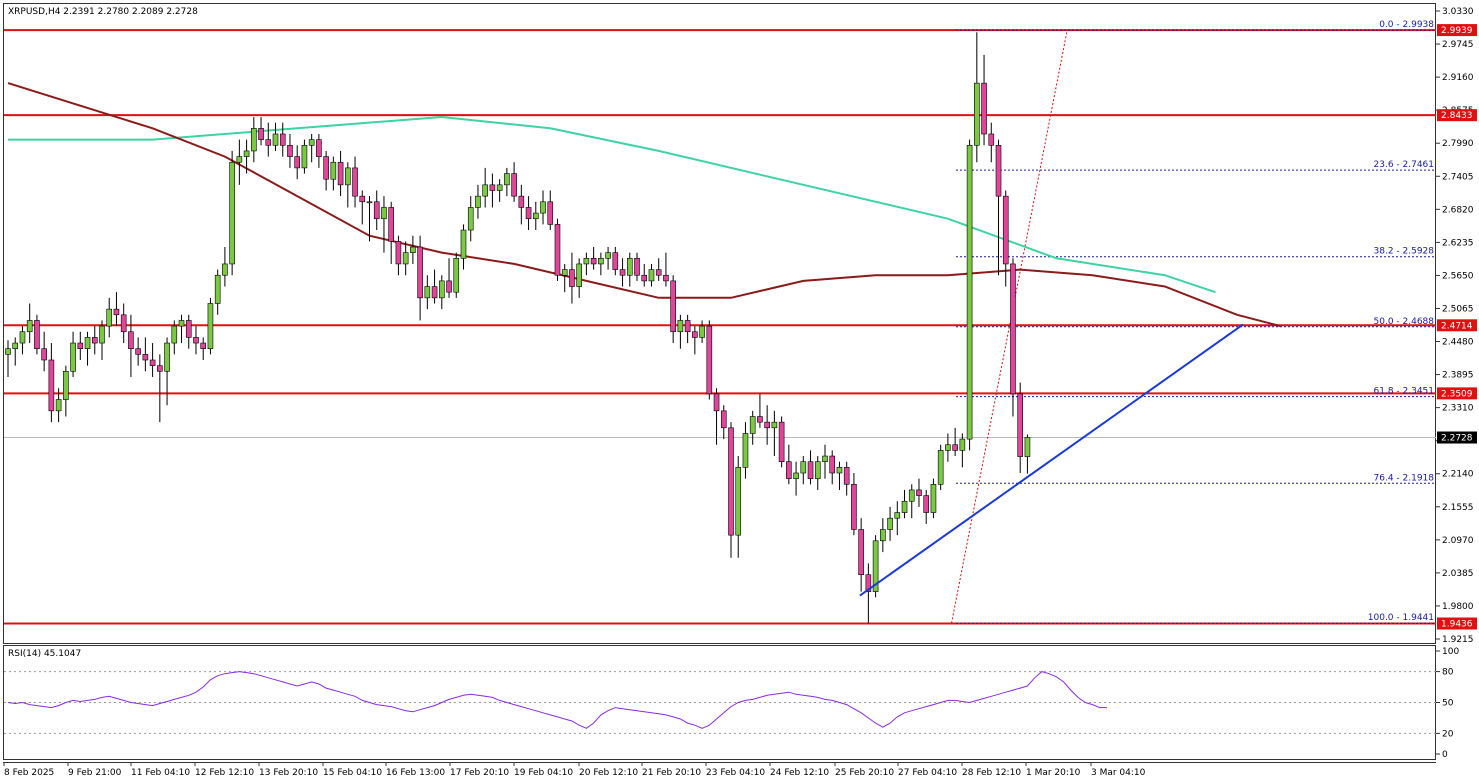 The height and width of the screenshot is (782, 1479). What do you see at coordinates (864, 773) in the screenshot?
I see `time-tick-label: 25 Feb 20:10` at bounding box center [864, 773].